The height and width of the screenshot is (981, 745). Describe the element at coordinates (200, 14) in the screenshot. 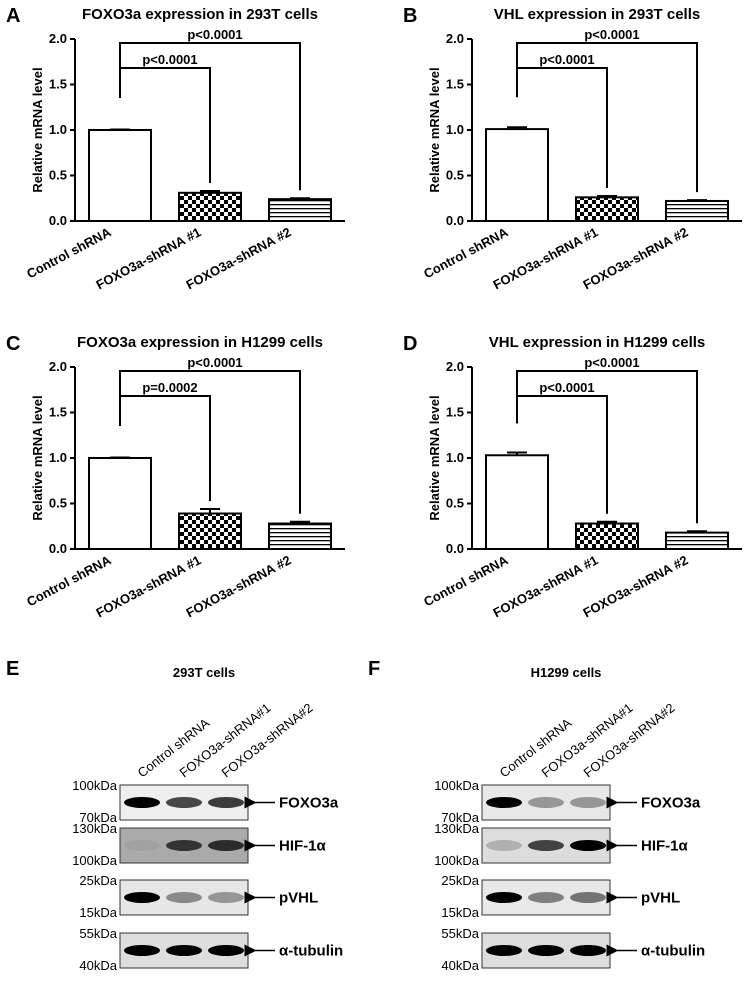

I see `chart-title: FOXO3a expression in 293T cells` at that location.